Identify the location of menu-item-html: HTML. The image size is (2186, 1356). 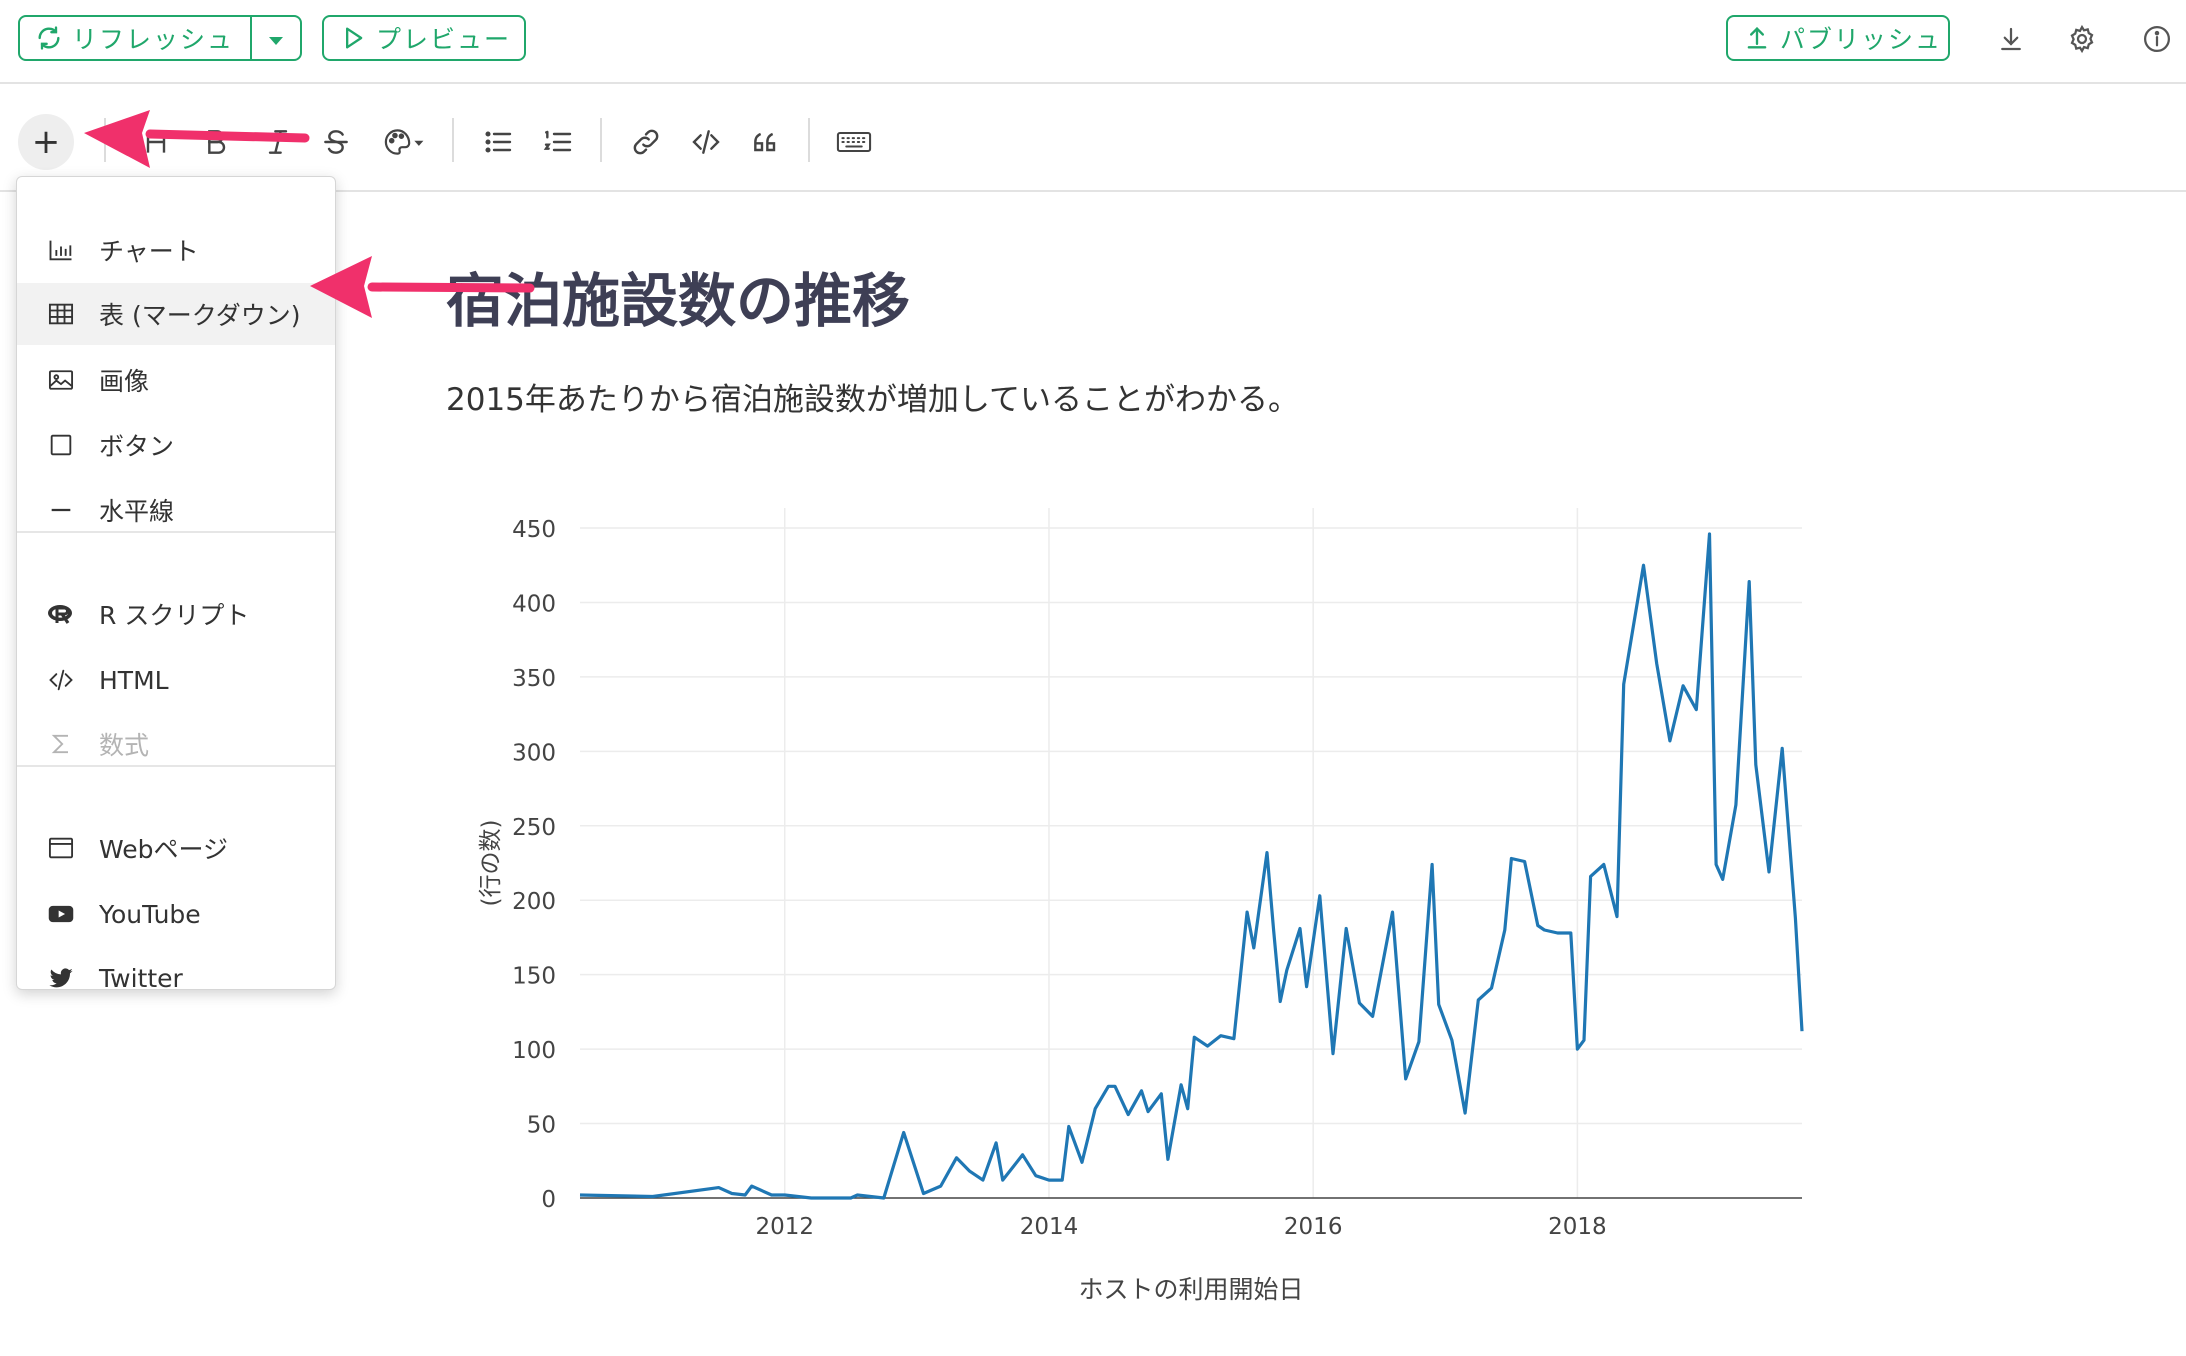
(176, 680).